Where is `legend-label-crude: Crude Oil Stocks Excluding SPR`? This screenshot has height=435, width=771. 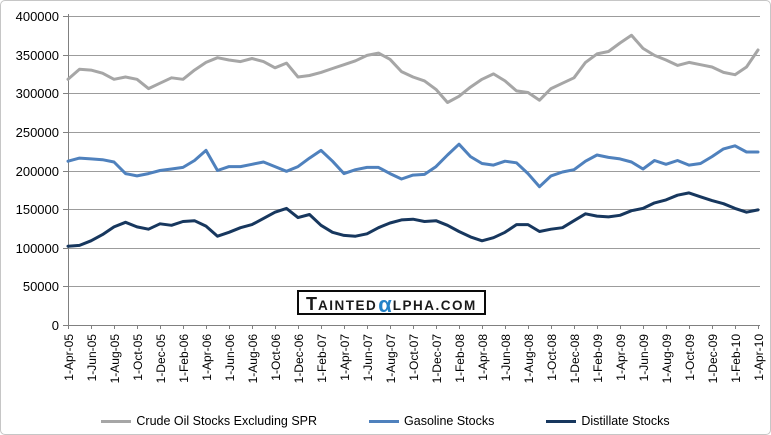
legend-label-crude: Crude Oil Stocks Excluding SPR is located at coordinates (227, 421).